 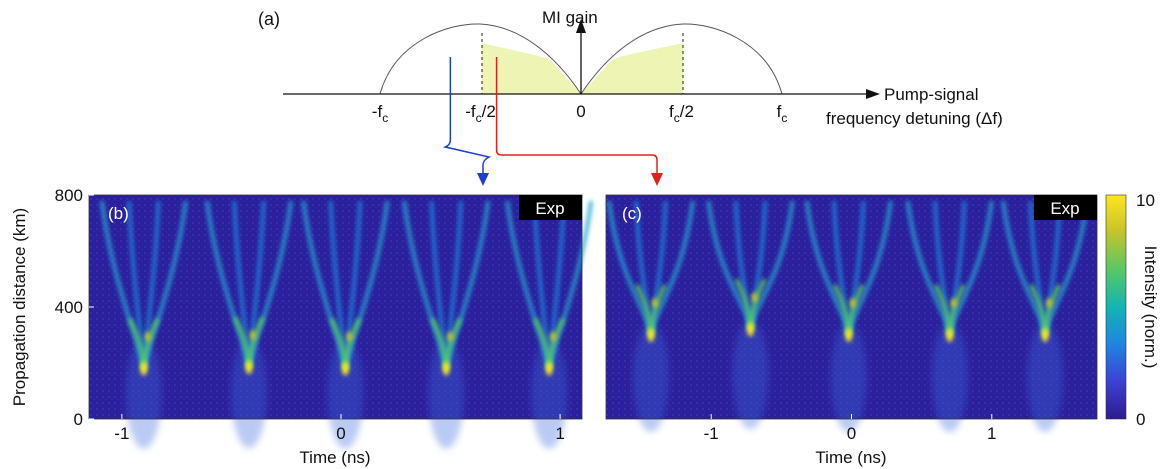 I want to click on mi-gain-curve-right, so click(x=681, y=59).